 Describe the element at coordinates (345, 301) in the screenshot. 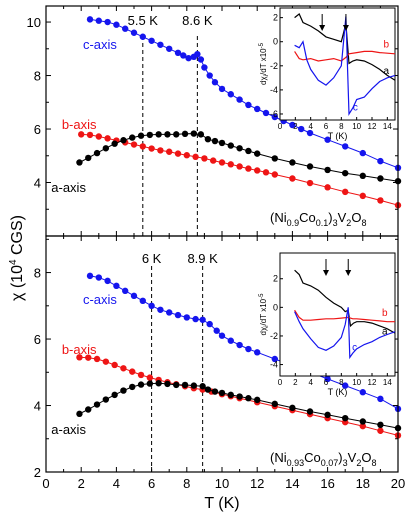

I see `inset-line-a` at that location.